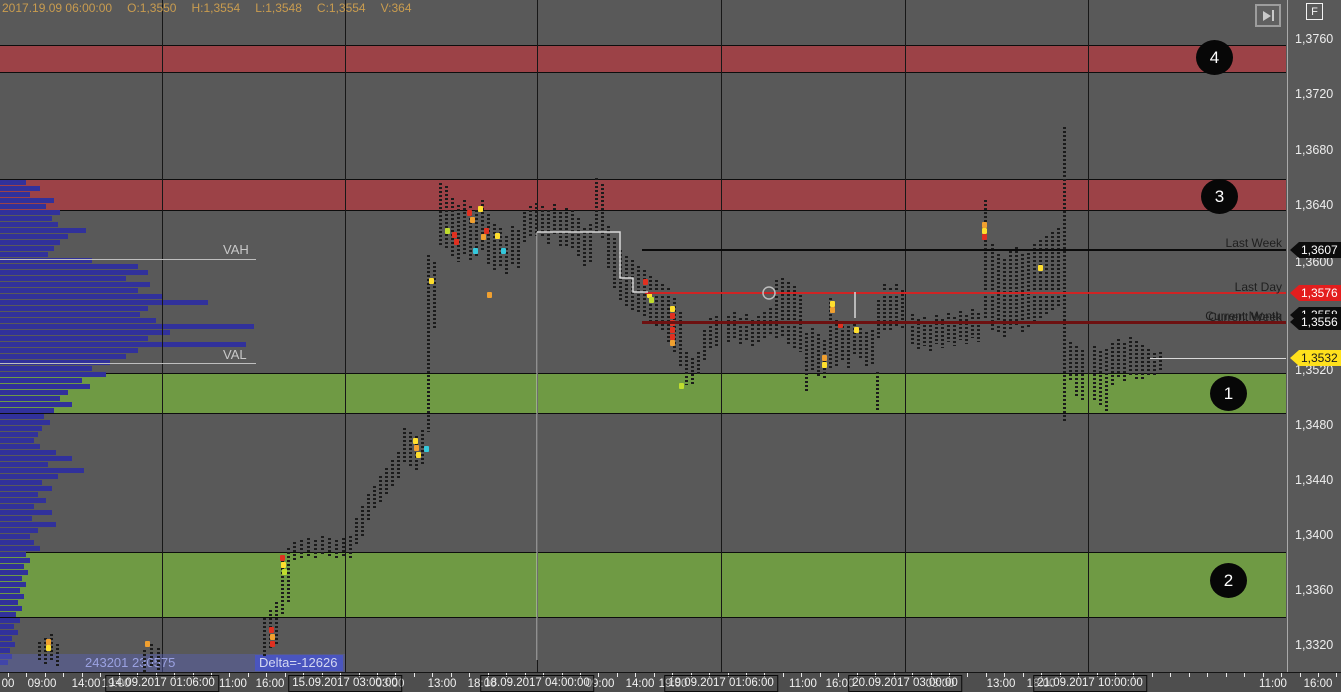 The height and width of the screenshot is (692, 1341). Describe the element at coordinates (1001, 684) in the screenshot. I see `time-label: 13:00` at that location.